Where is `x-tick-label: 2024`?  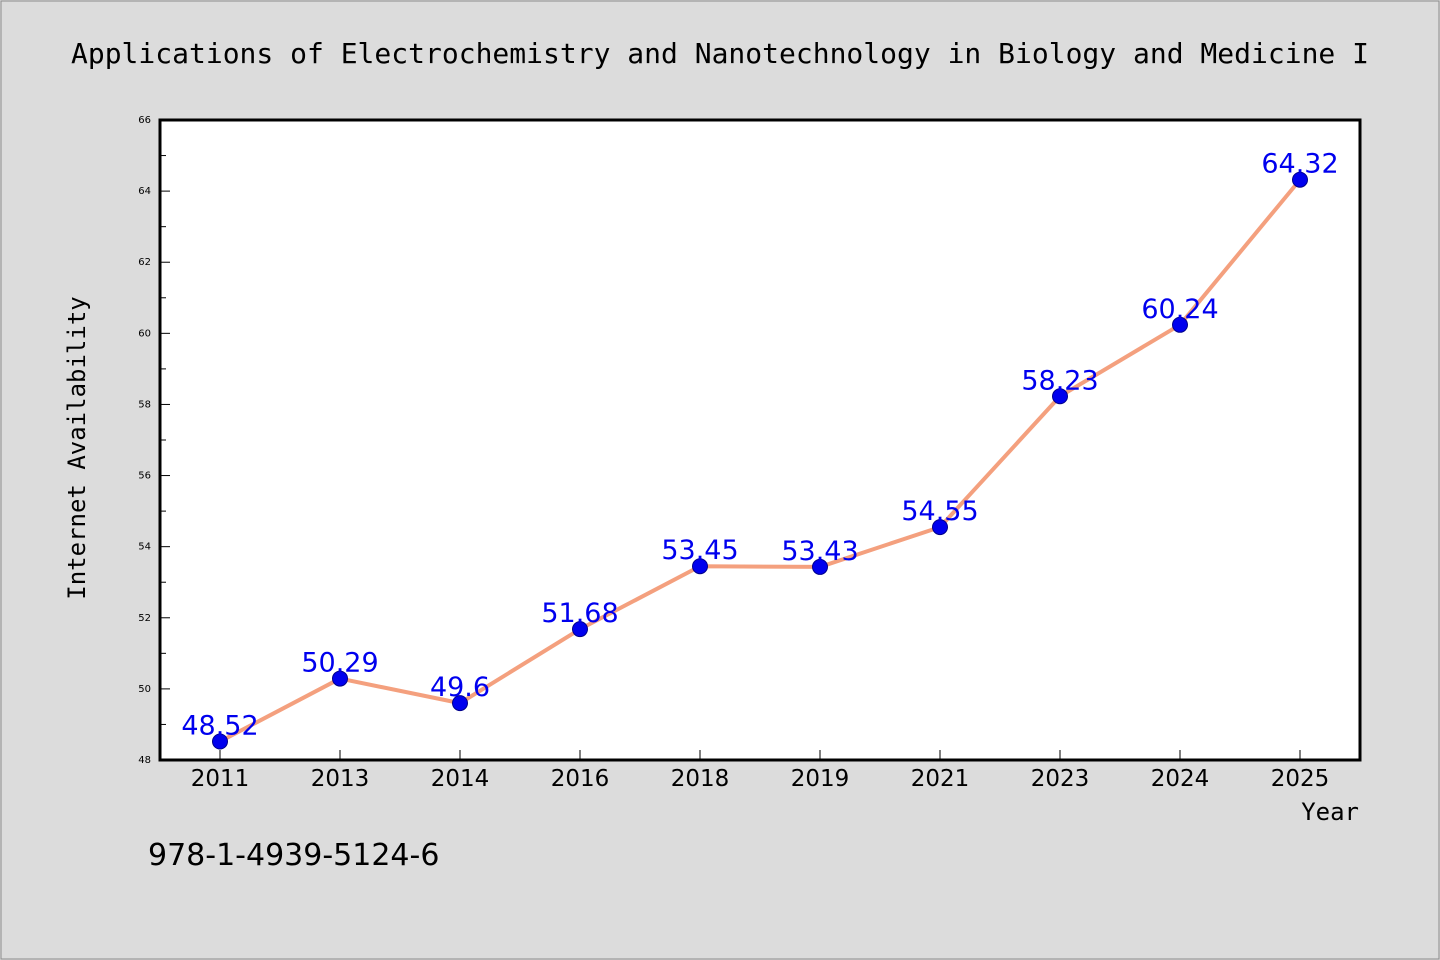 x-tick-label: 2024 is located at coordinates (1180, 779).